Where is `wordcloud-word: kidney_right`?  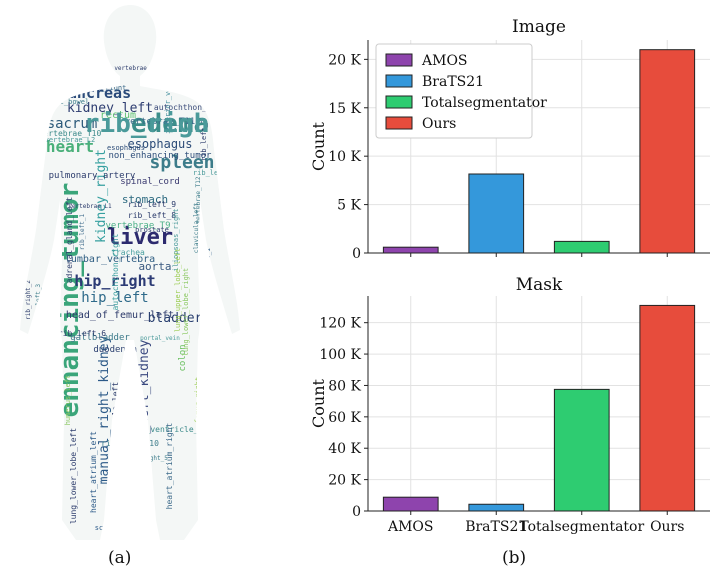
wordcloud-word: kidney_right is located at coordinates (101, 196).